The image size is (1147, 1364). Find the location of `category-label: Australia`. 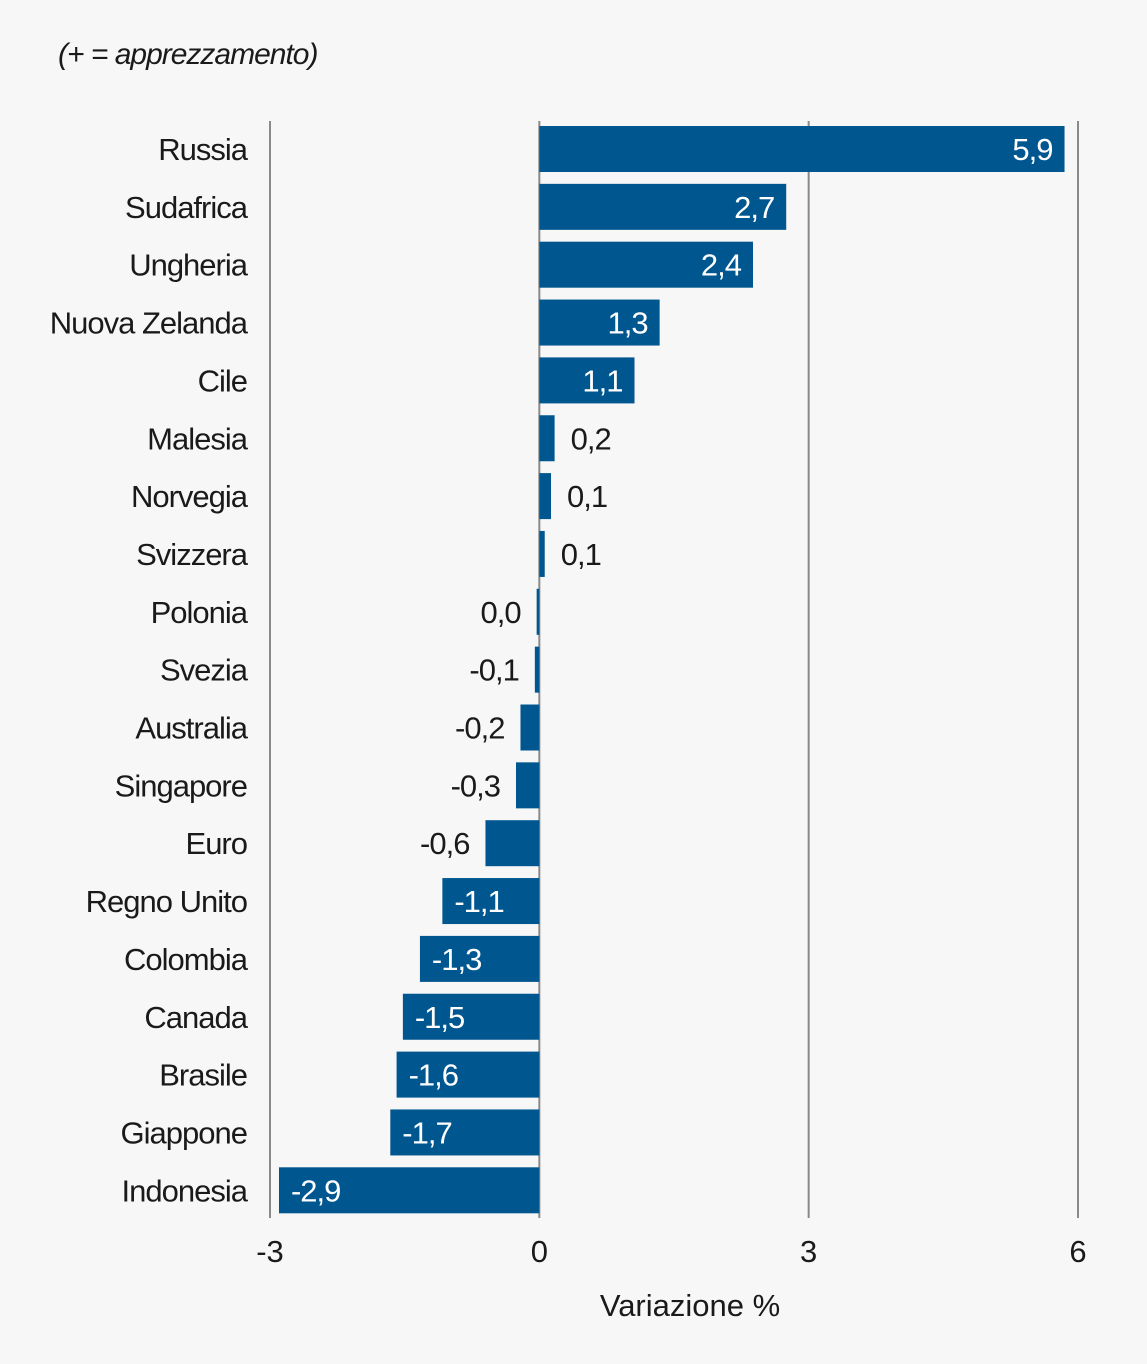

category-label: Australia is located at coordinates (191, 728).